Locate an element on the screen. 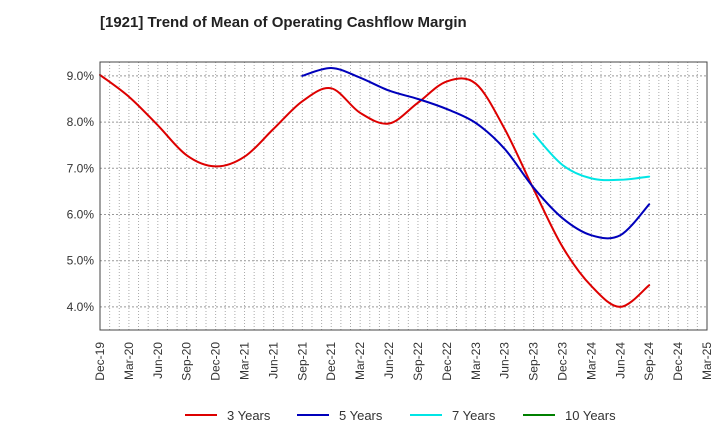  x-tick-label: Dec-21 is located at coordinates (331, 361).